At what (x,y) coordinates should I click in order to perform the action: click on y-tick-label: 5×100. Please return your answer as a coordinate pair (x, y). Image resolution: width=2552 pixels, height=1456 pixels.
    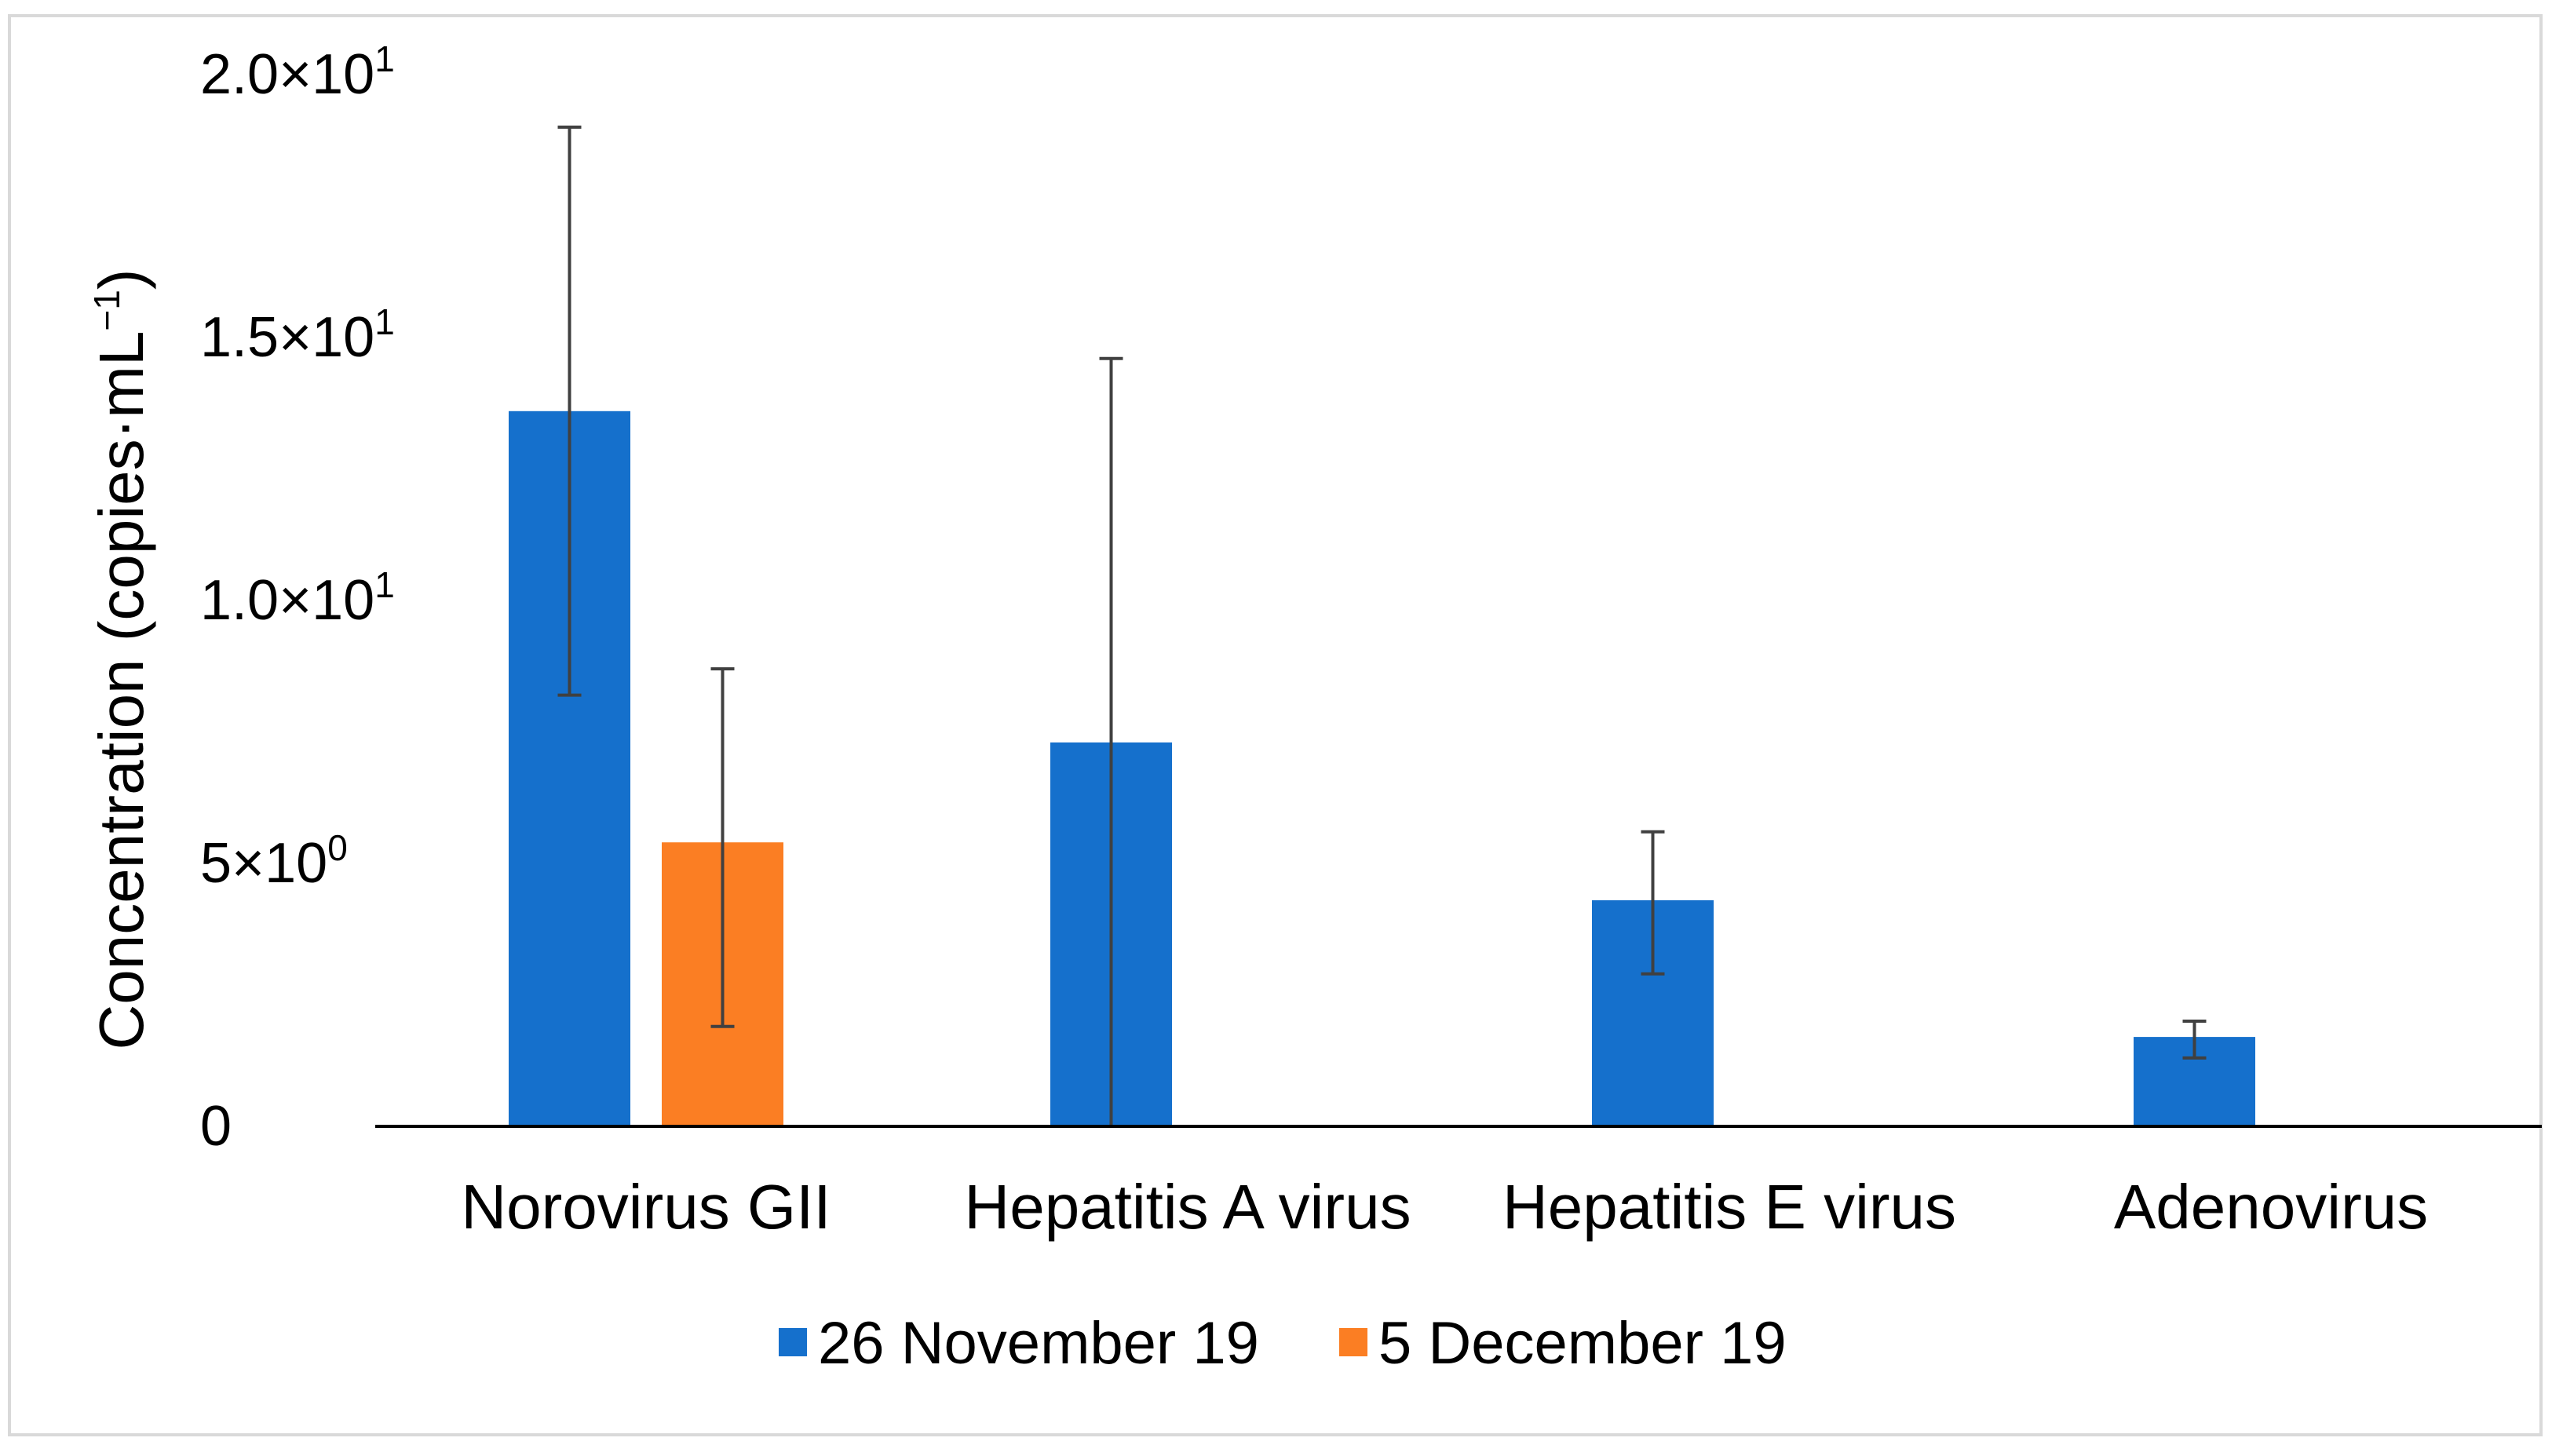
    Looking at the image, I should click on (274, 861).